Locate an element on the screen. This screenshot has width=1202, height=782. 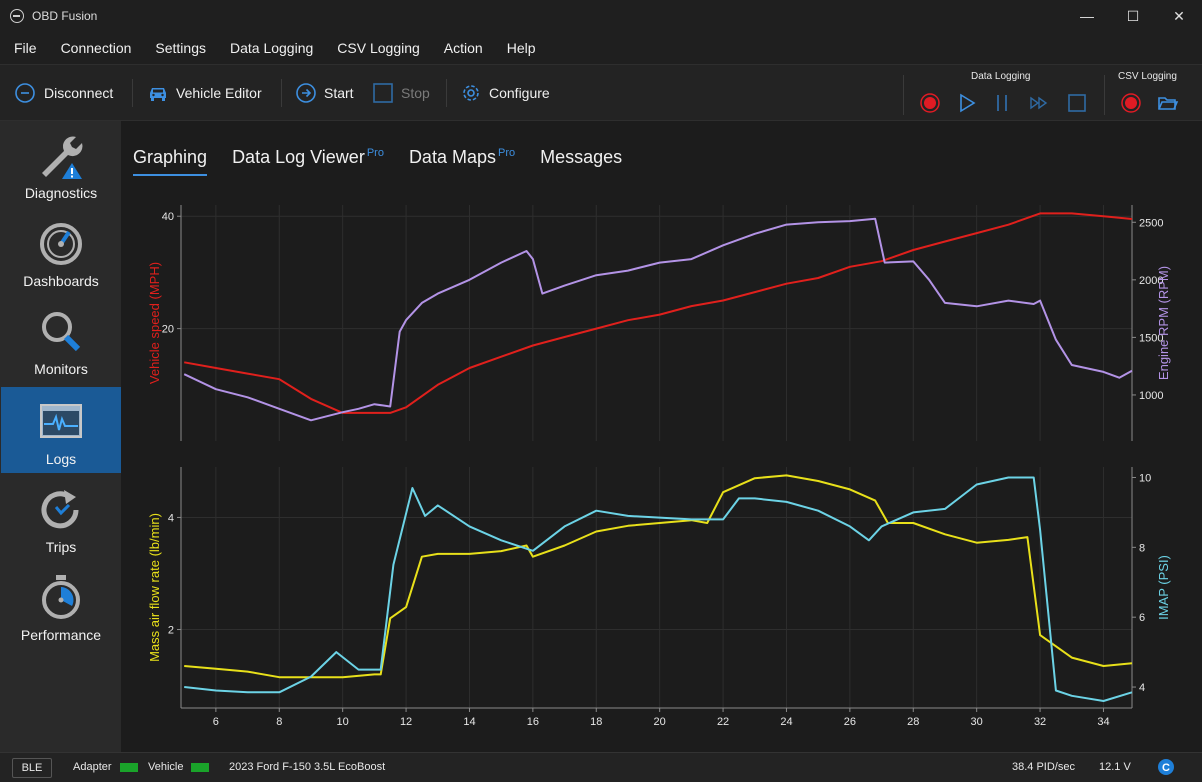
gauge-icon is located at coordinates (61, 244).